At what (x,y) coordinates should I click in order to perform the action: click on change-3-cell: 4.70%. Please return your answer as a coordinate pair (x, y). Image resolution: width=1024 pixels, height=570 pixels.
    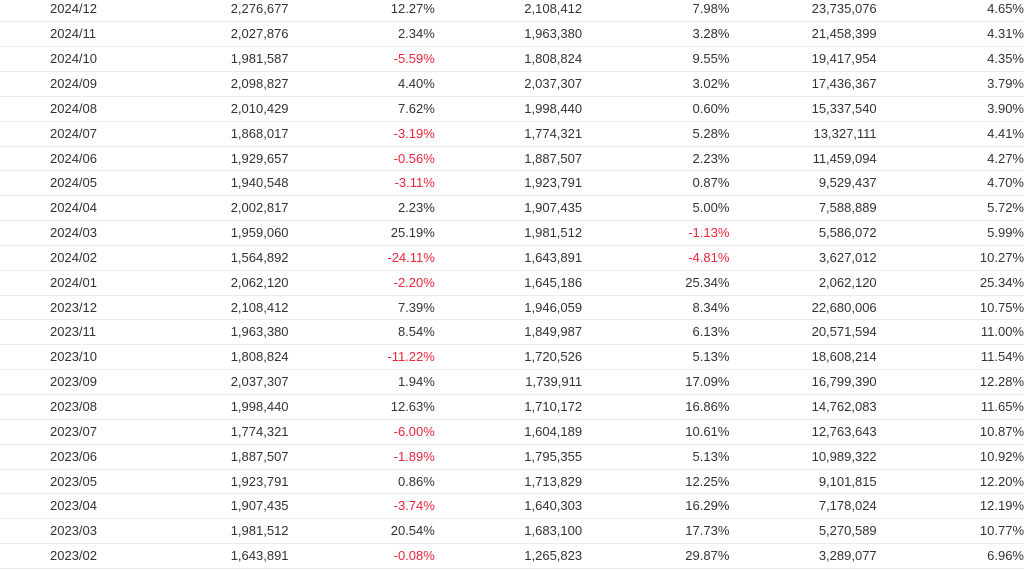
    Looking at the image, I should click on (950, 183).